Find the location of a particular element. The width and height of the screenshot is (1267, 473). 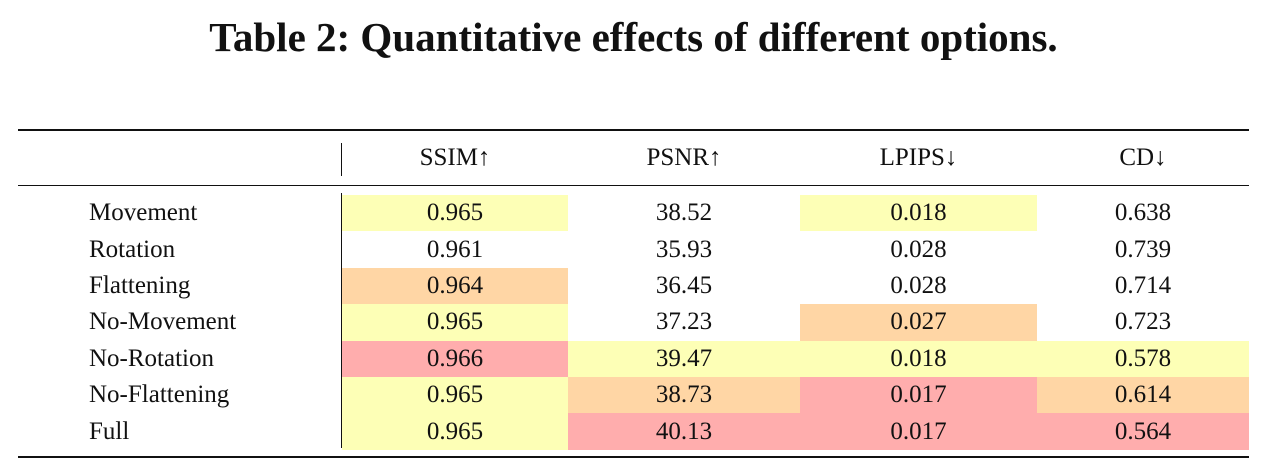

cell-lpips: 0.027 is located at coordinates (918, 322).